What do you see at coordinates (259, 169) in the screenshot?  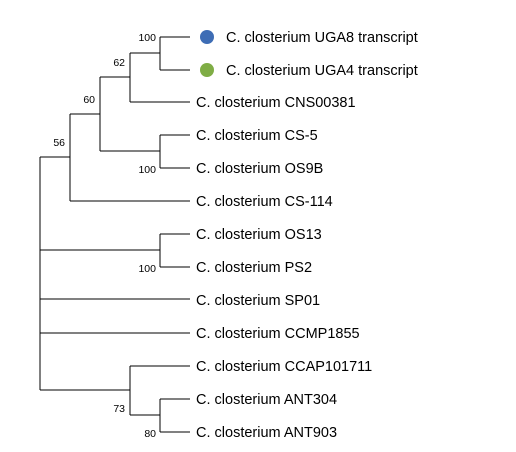 I see `taxon-label-os9b: C. closterium OS9B` at bounding box center [259, 169].